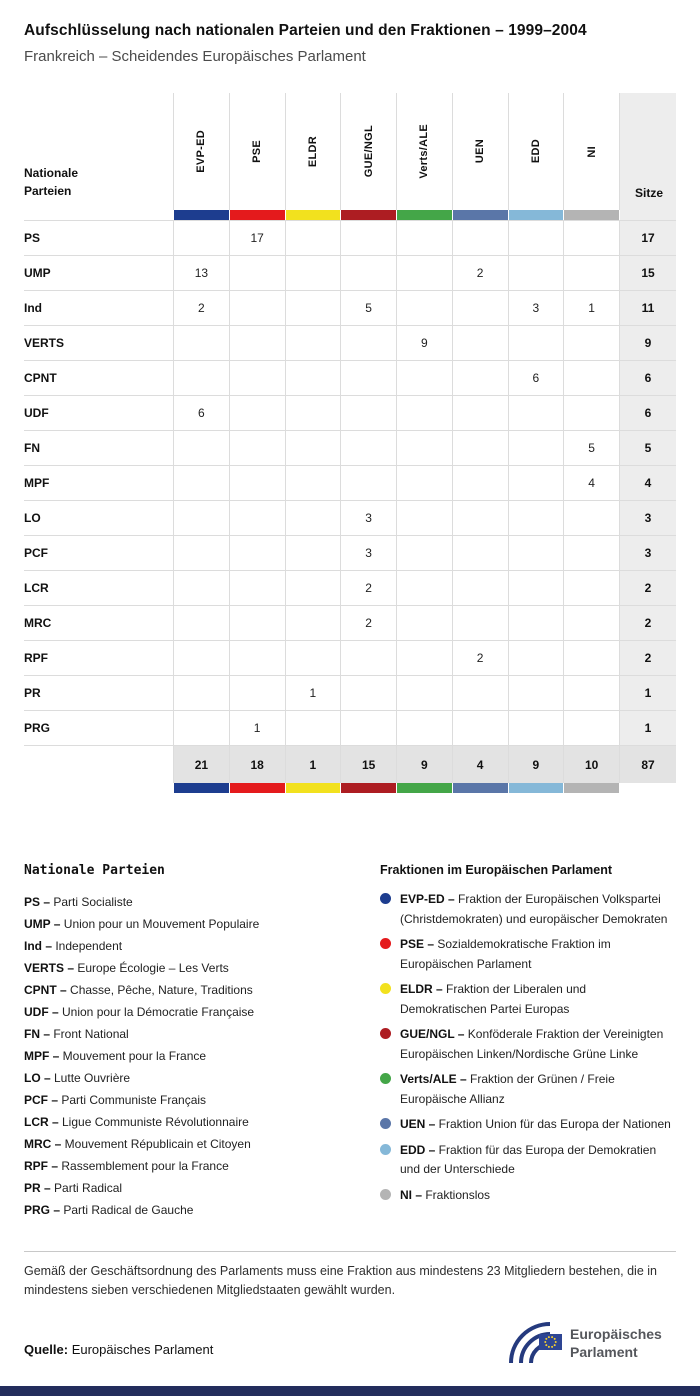 The image size is (700, 1396). I want to click on value-cell: 4, so click(592, 482).